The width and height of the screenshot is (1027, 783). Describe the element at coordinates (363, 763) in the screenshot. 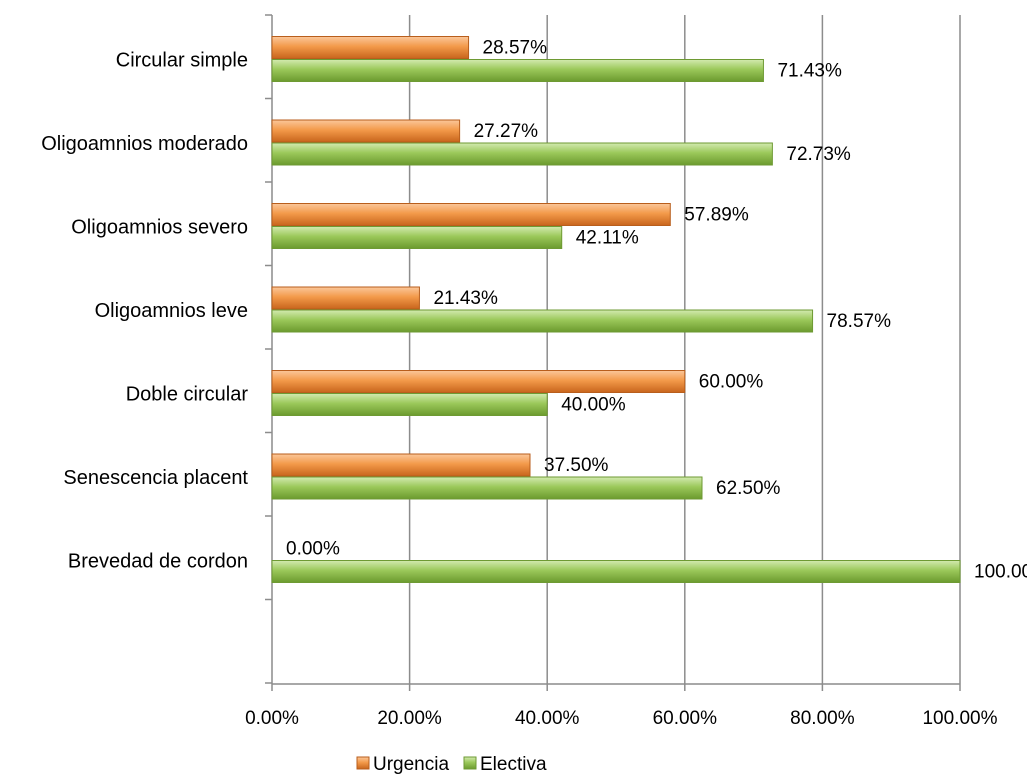

I see `legend-swatch-urgencia` at that location.